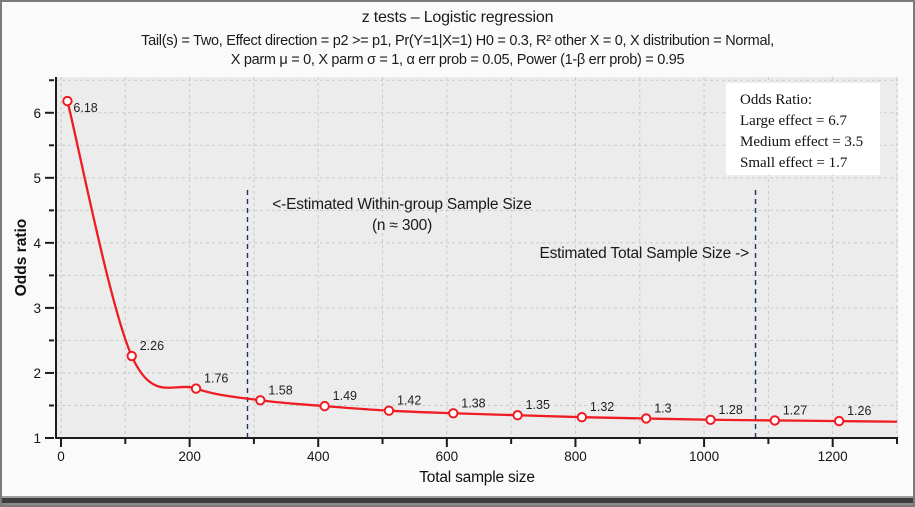 This screenshot has width=915, height=507. I want to click on annotation-within-group-n: (n ≈ 300), so click(402, 225).